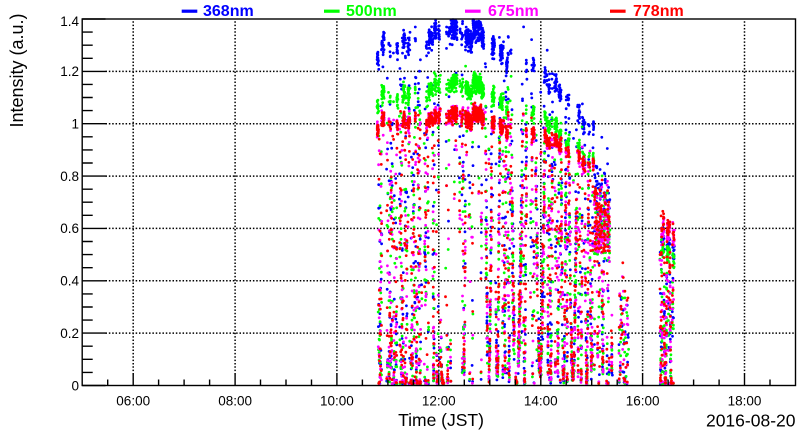 The width and height of the screenshot is (800, 434). What do you see at coordinates (75, 124) in the screenshot?
I see `svg-text: 1` at bounding box center [75, 124].